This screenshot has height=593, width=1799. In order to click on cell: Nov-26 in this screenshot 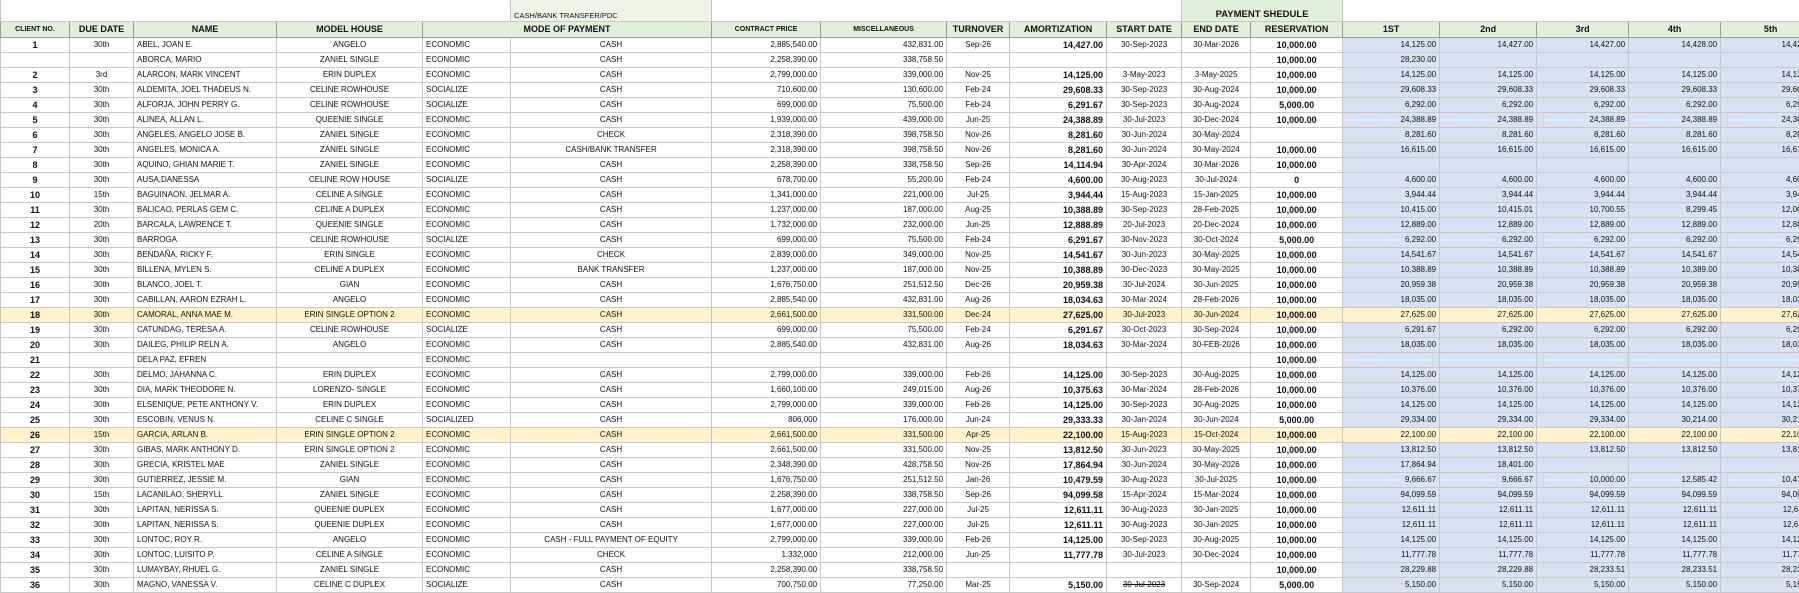, I will do `click(978, 135)`.